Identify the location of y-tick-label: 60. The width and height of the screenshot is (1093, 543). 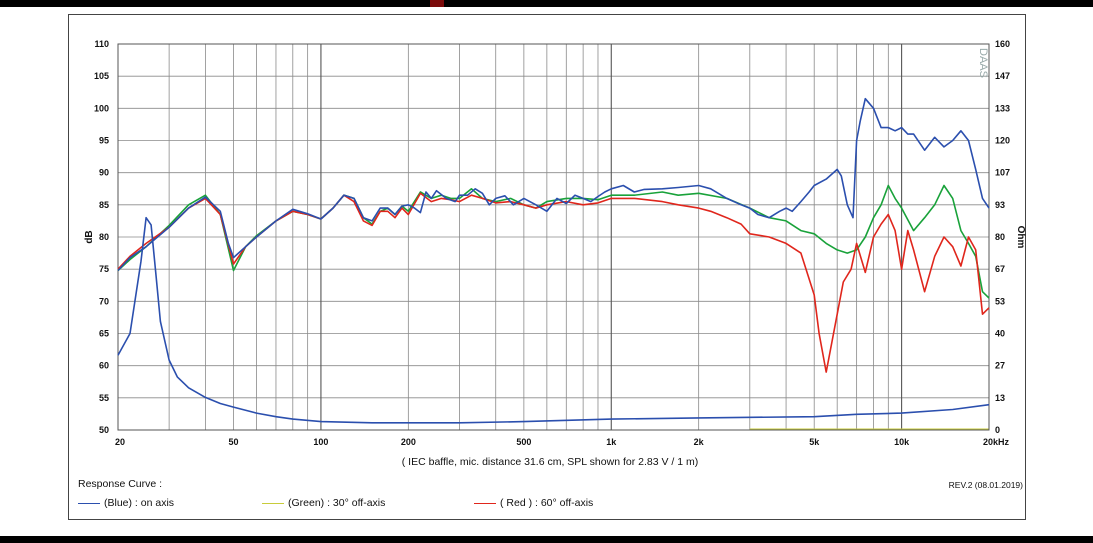
(104, 366).